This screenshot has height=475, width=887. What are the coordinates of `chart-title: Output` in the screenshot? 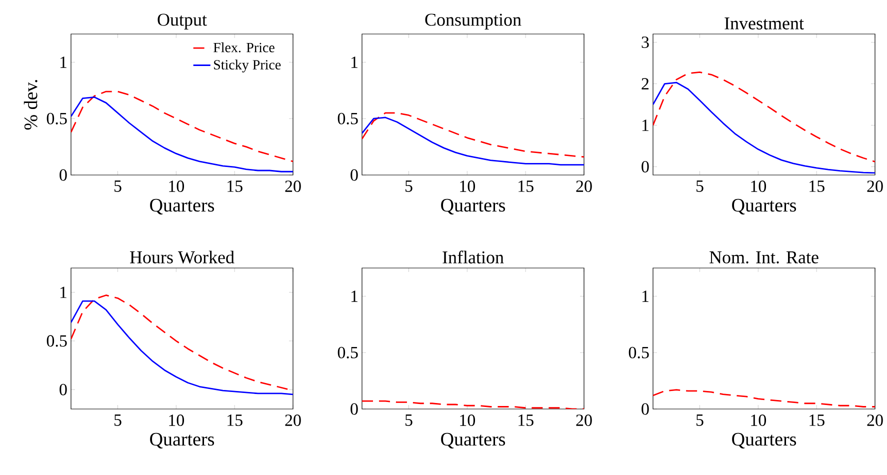 It's located at (182, 22).